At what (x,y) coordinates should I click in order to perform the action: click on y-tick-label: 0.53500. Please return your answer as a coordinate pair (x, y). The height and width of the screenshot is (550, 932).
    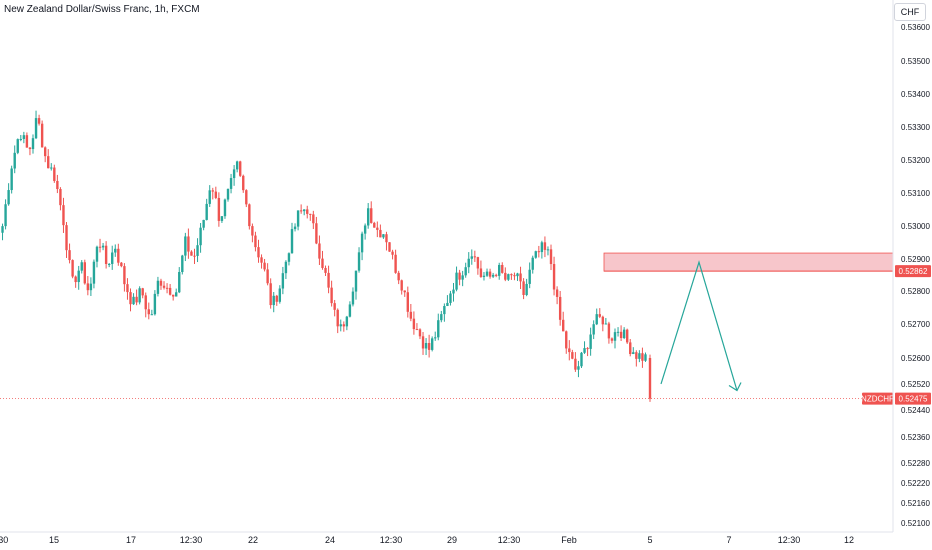
    Looking at the image, I should click on (915, 61).